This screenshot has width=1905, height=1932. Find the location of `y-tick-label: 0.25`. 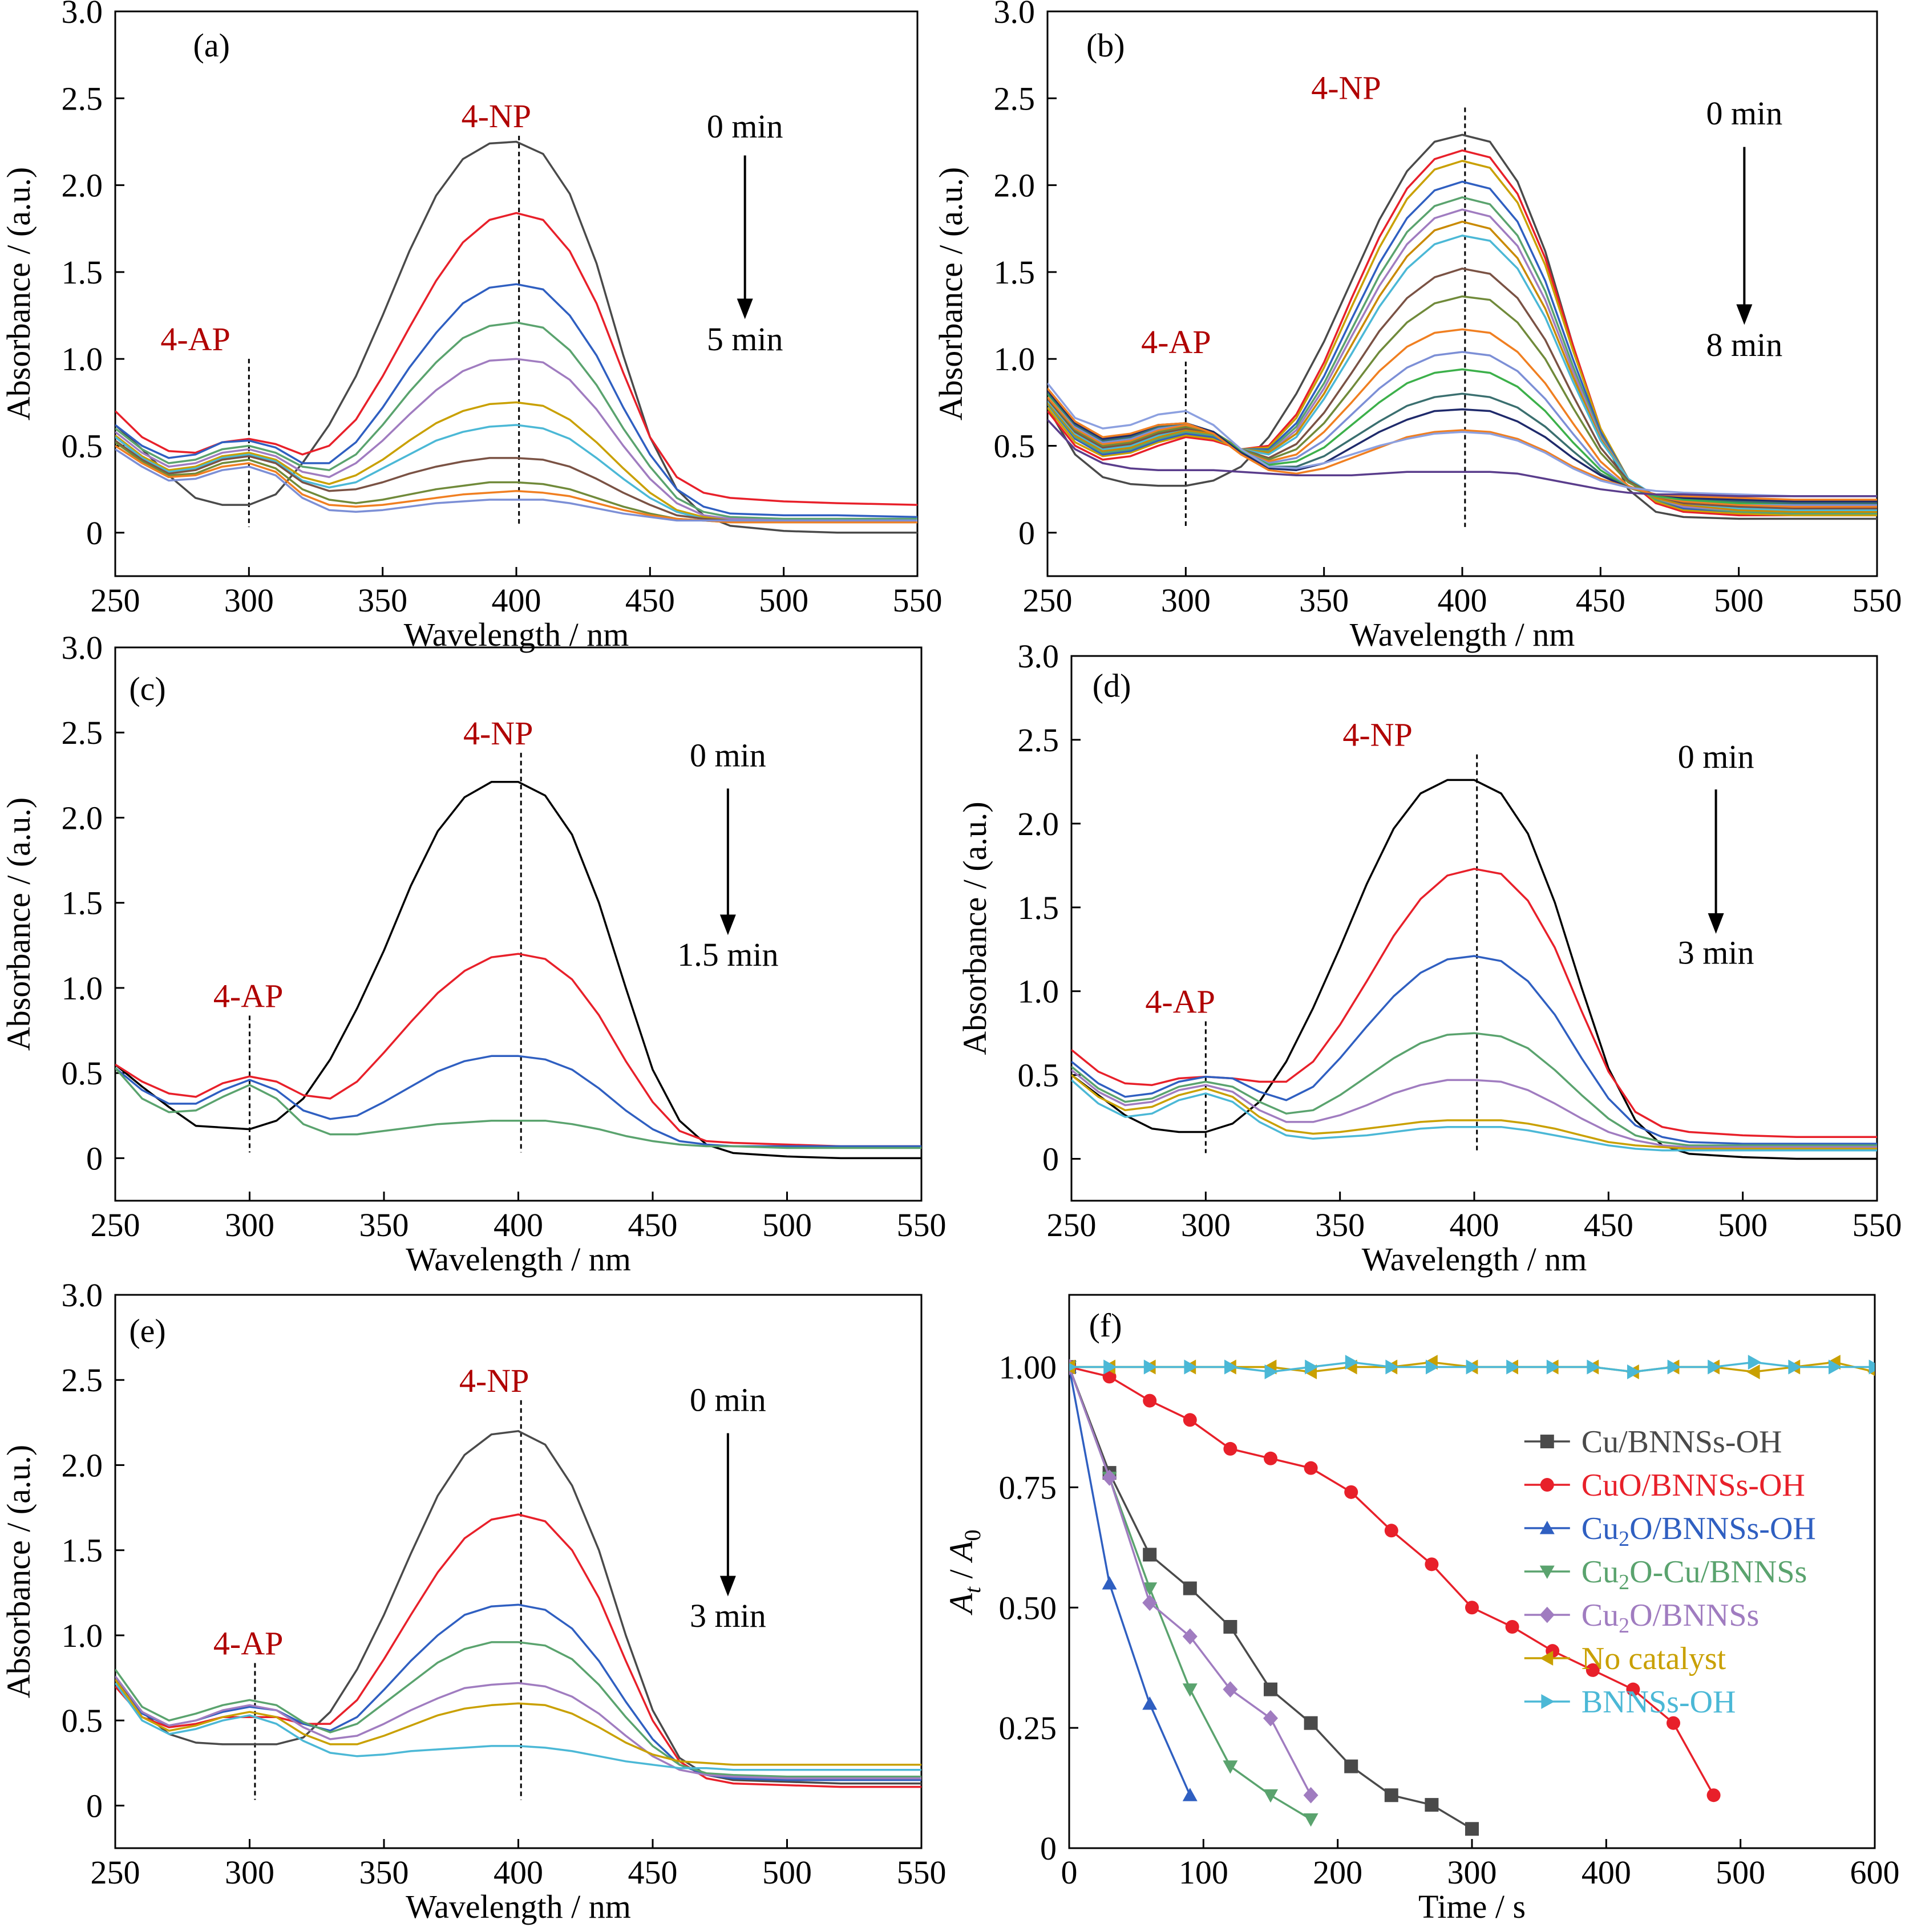

y-tick-label: 0.25 is located at coordinates (1028, 1728).